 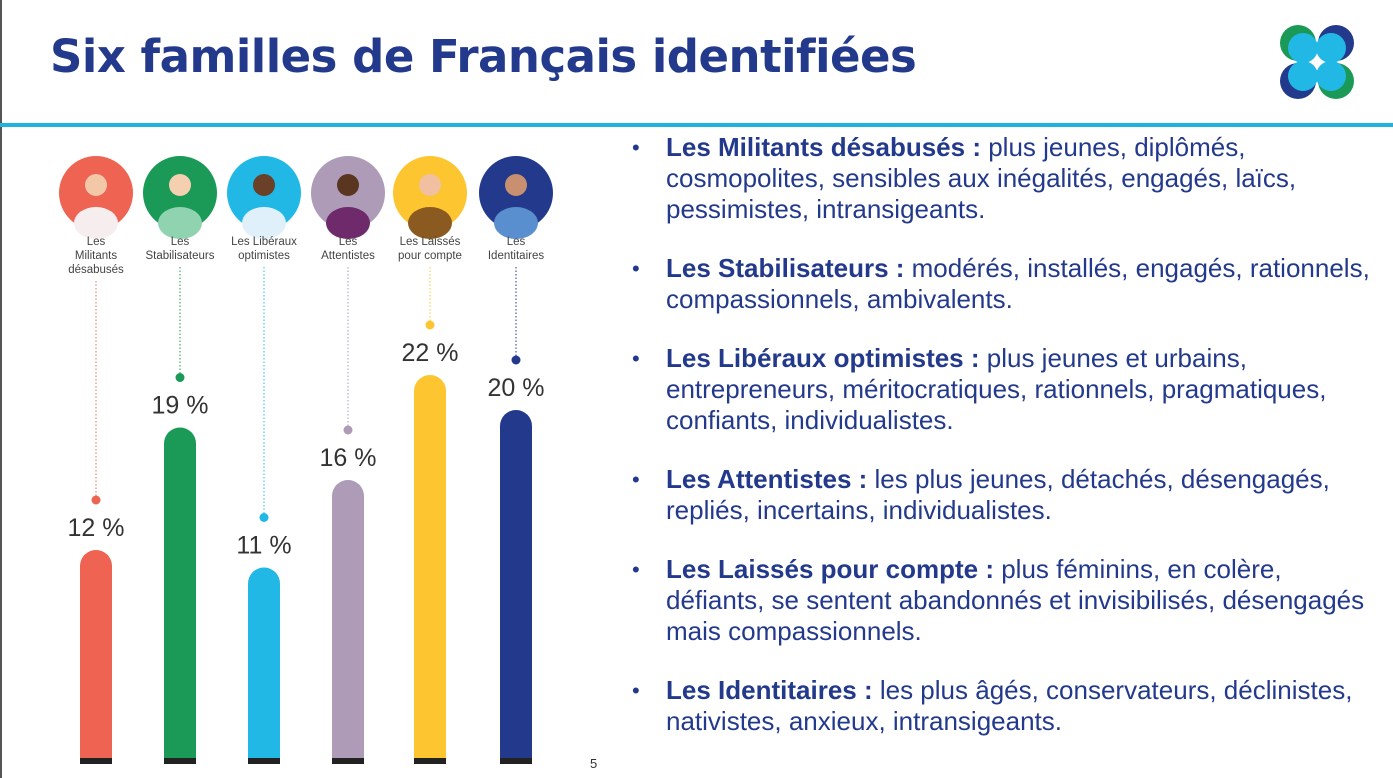 I want to click on description-name: Les Stabilisateurs :, so click(x=785, y=268).